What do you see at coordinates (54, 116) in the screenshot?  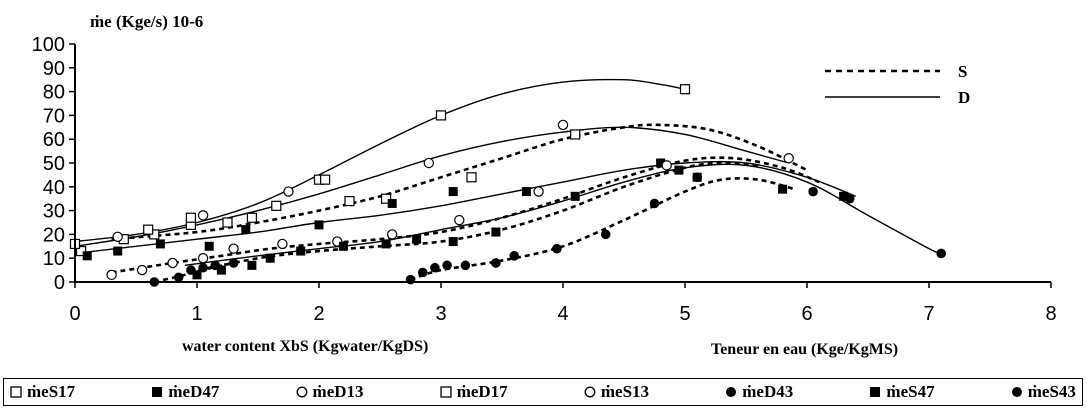 I see `y-tick-label: 70` at bounding box center [54, 116].